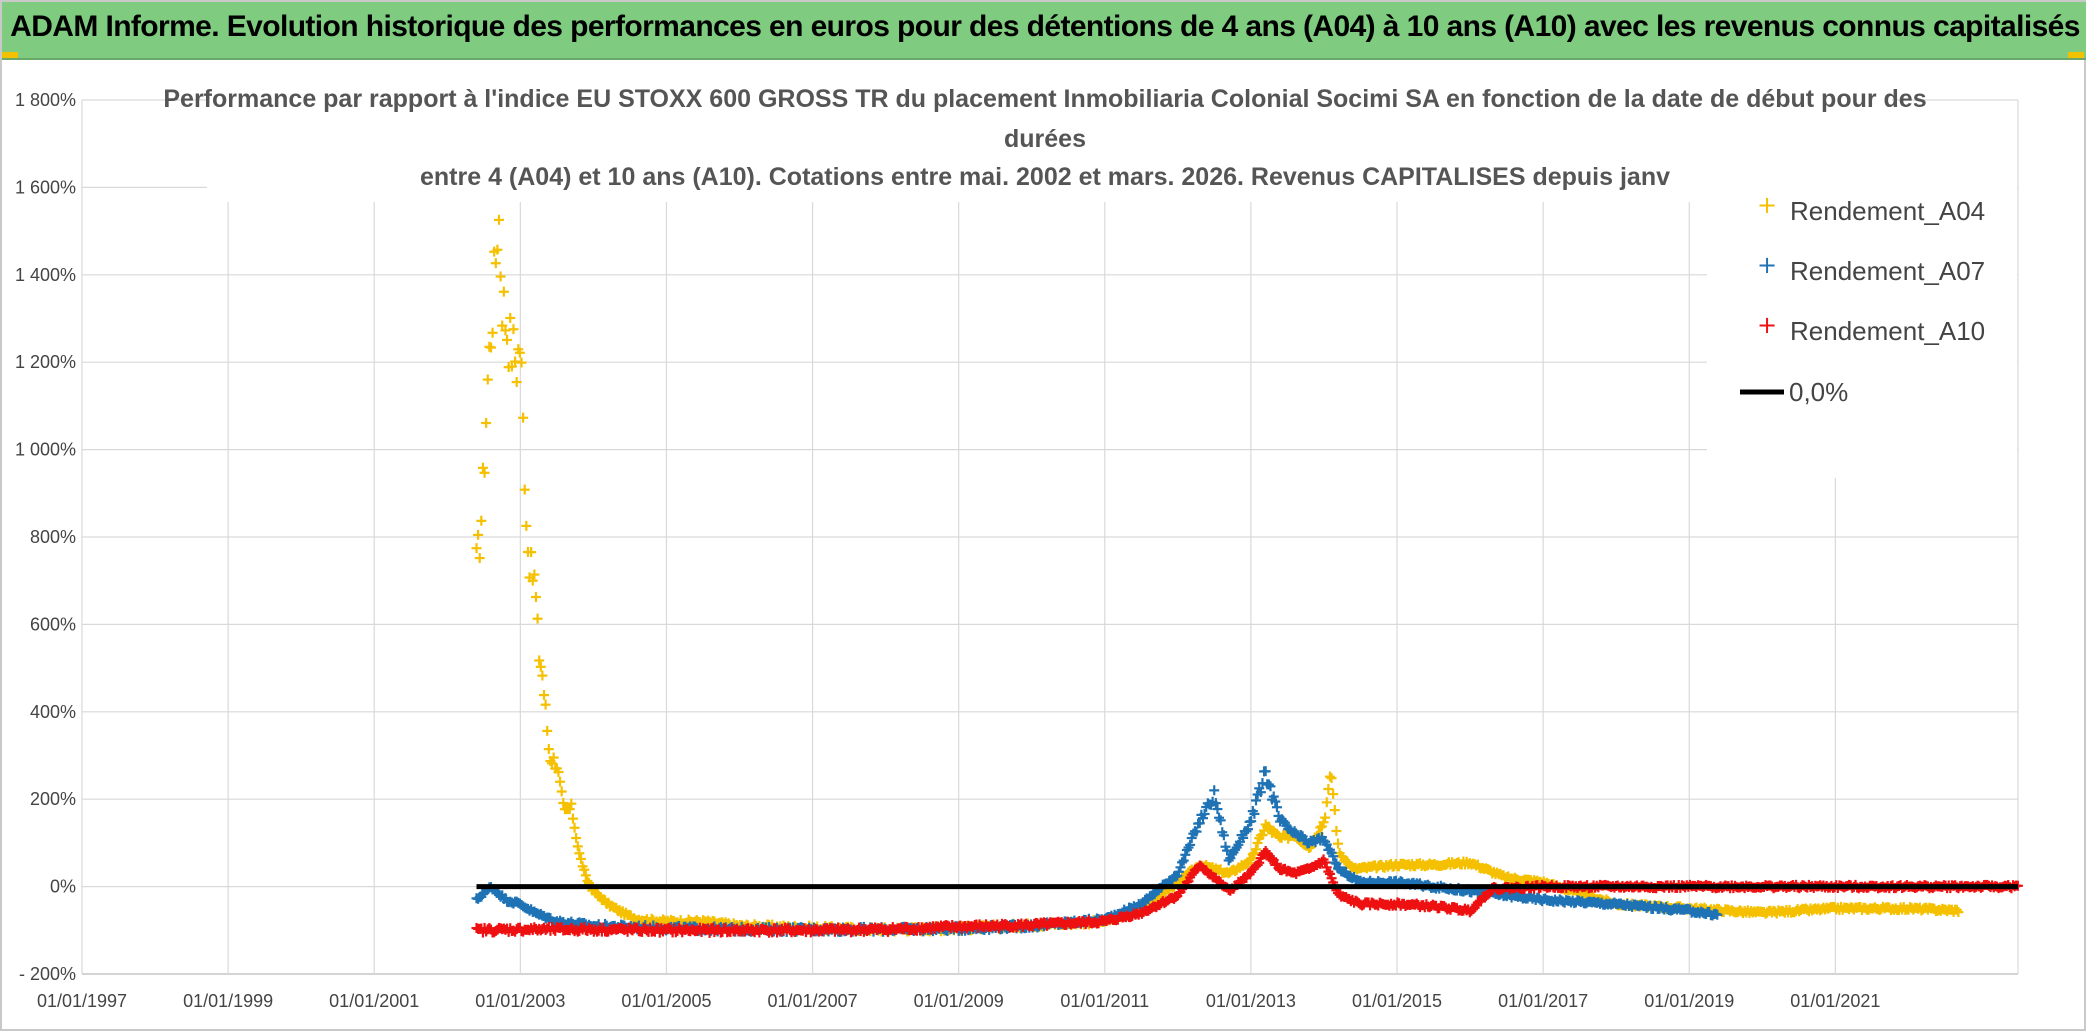  Describe the element at coordinates (53, 799) in the screenshot. I see `y-tick-label: 200%` at that location.